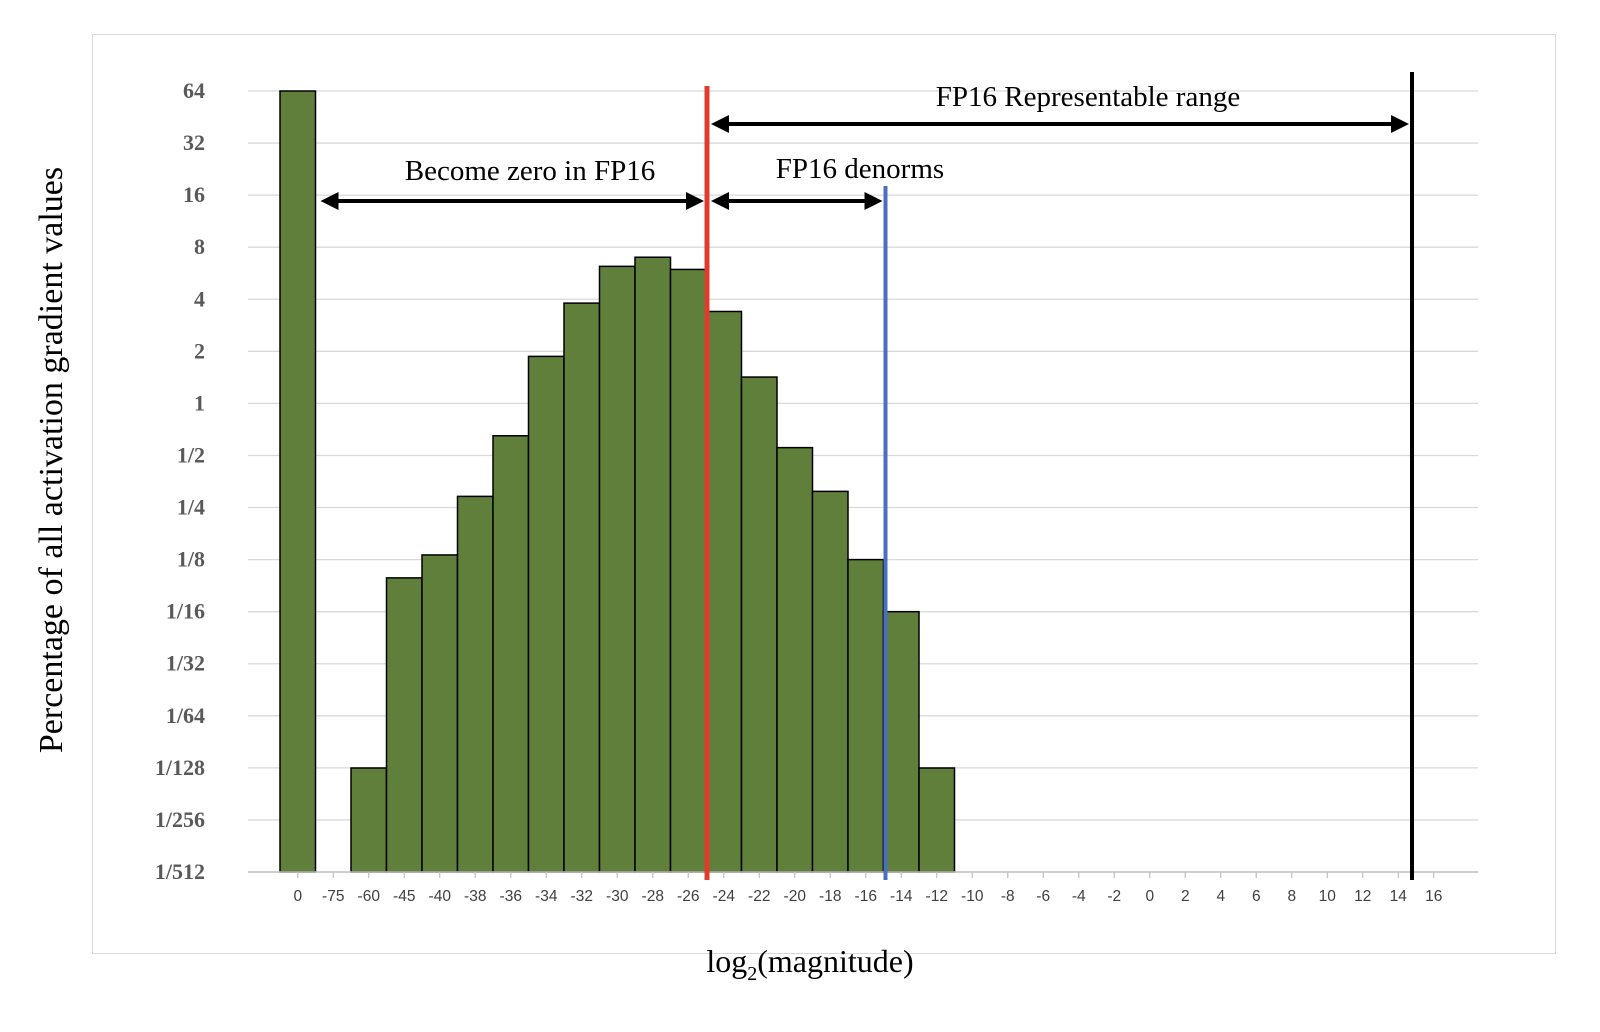  Describe the element at coordinates (191, 454) in the screenshot. I see `y-tick-label: 1/2` at that location.